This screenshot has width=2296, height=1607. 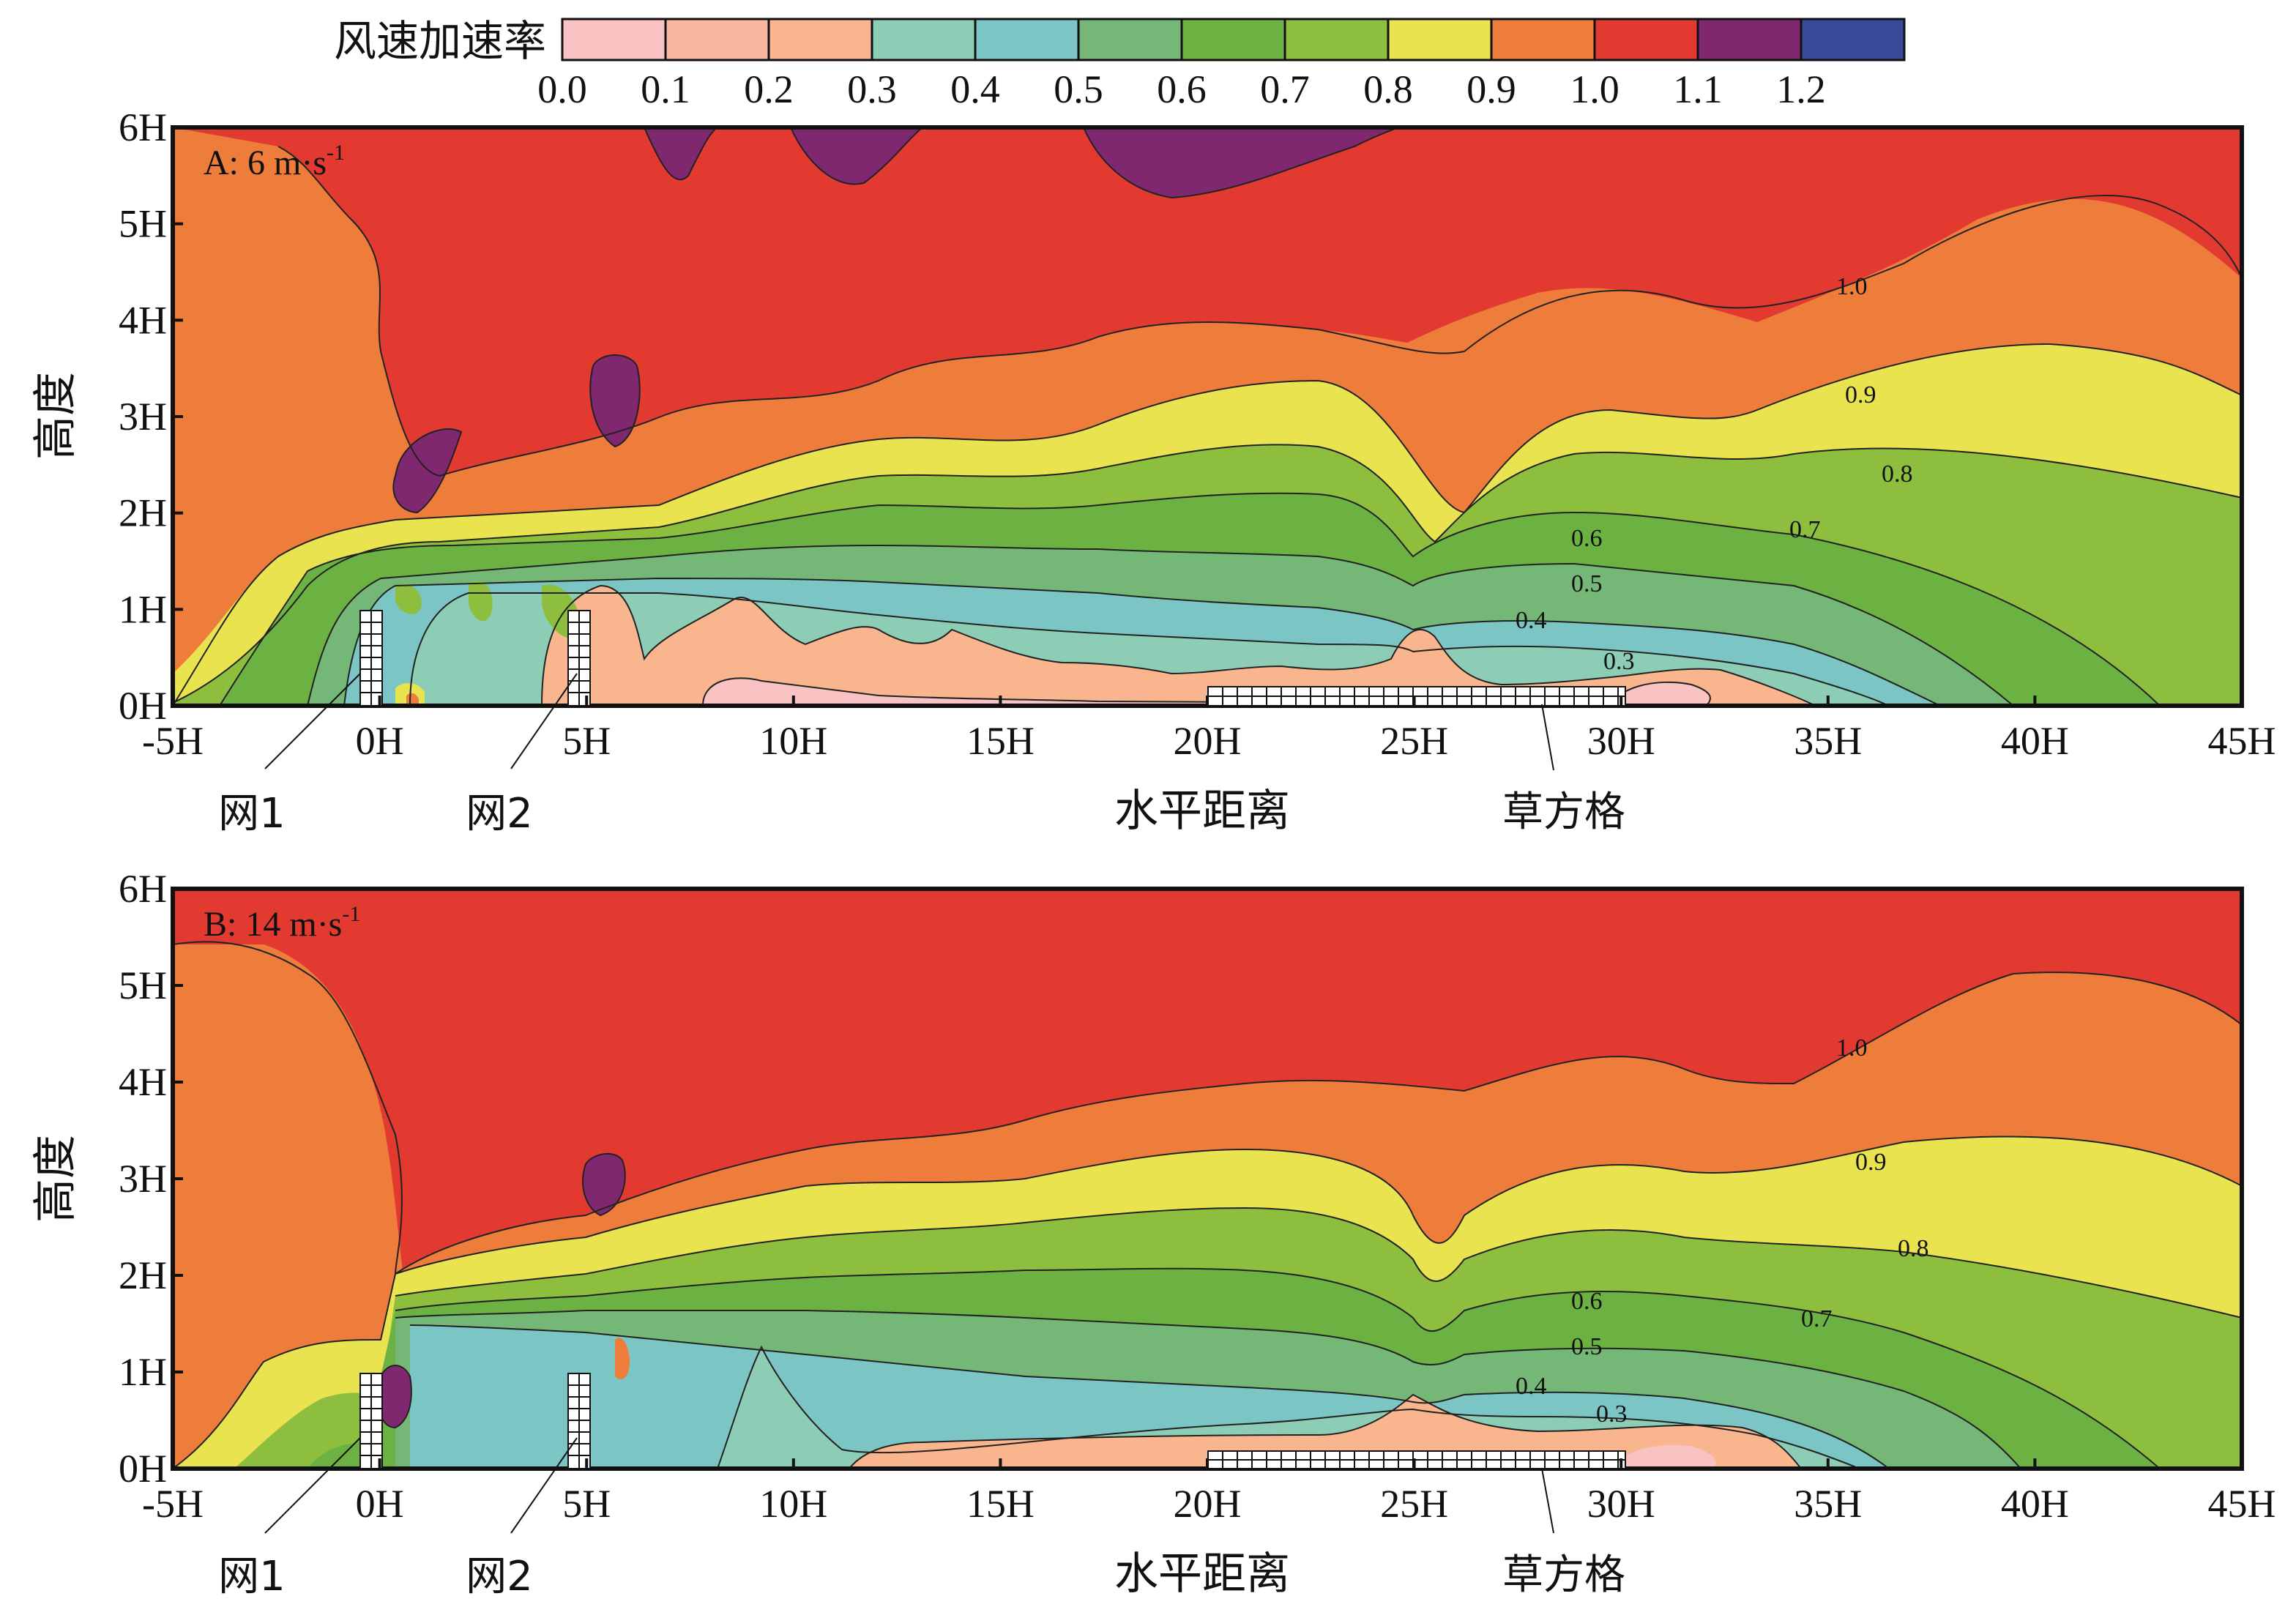 I want to click on panel-a-fence-1-label: 网1, so click(x=252, y=814).